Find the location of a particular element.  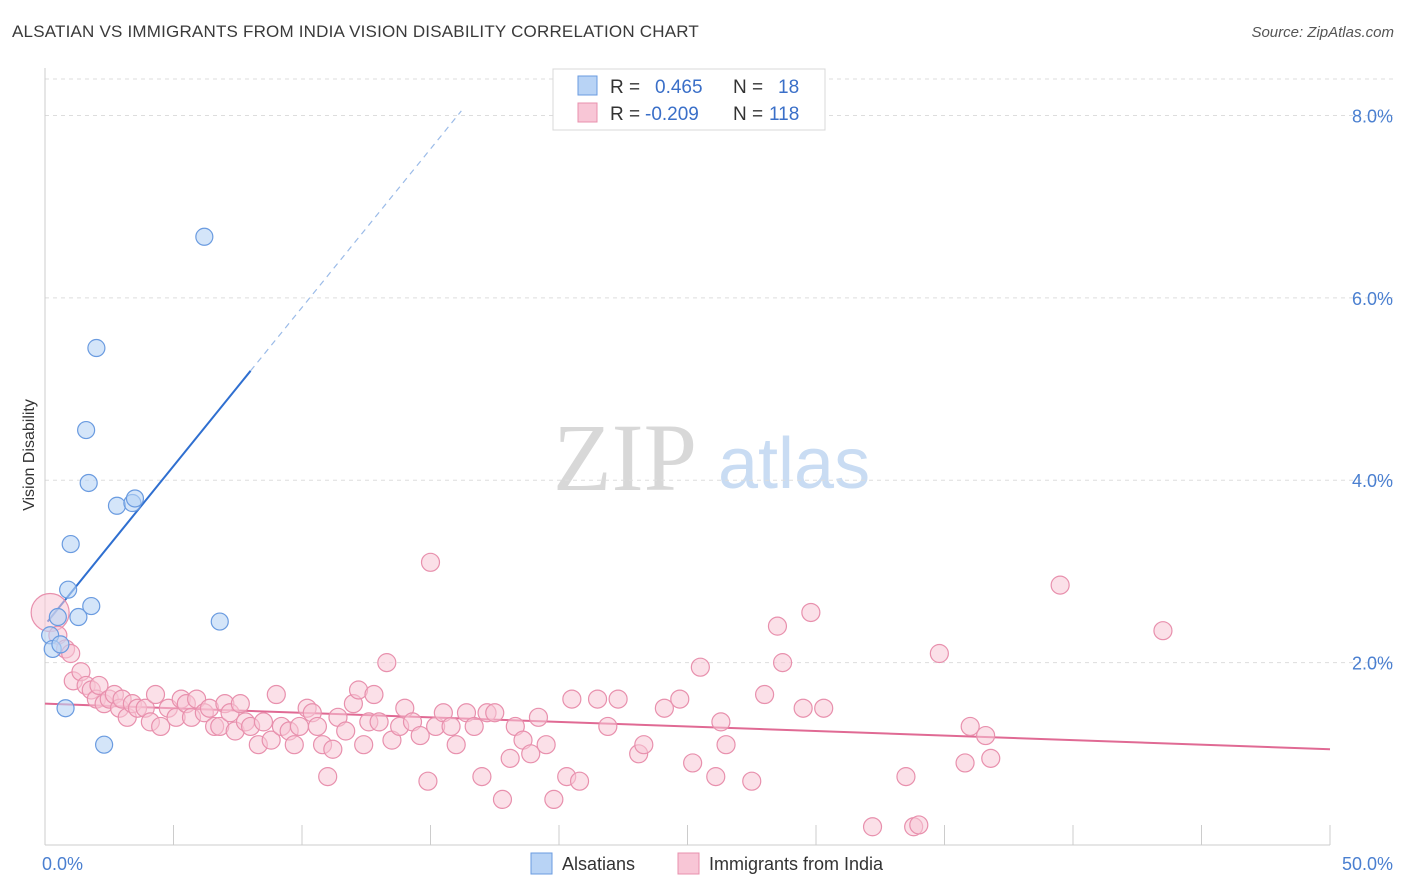

trend-line-alsatians is located at coordinates (149, 496).